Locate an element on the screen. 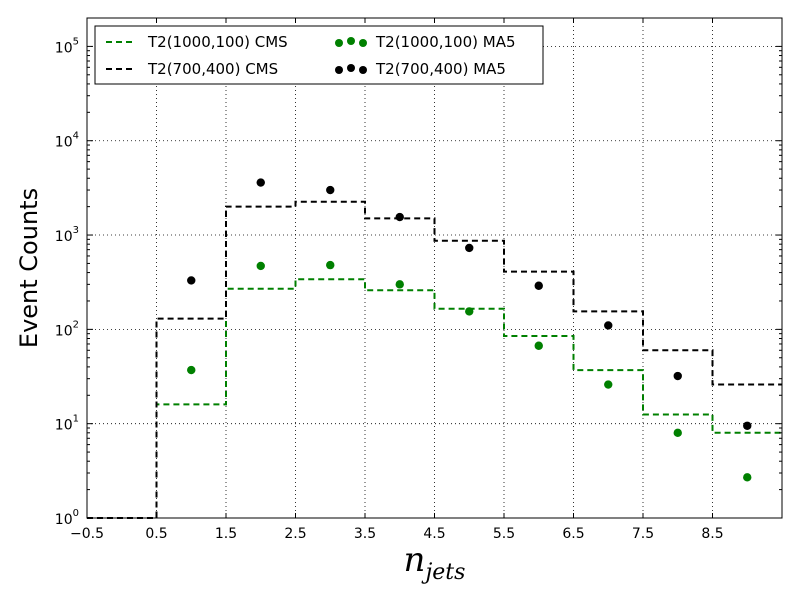  x-axis-label-base: n is located at coordinates (415, 560).